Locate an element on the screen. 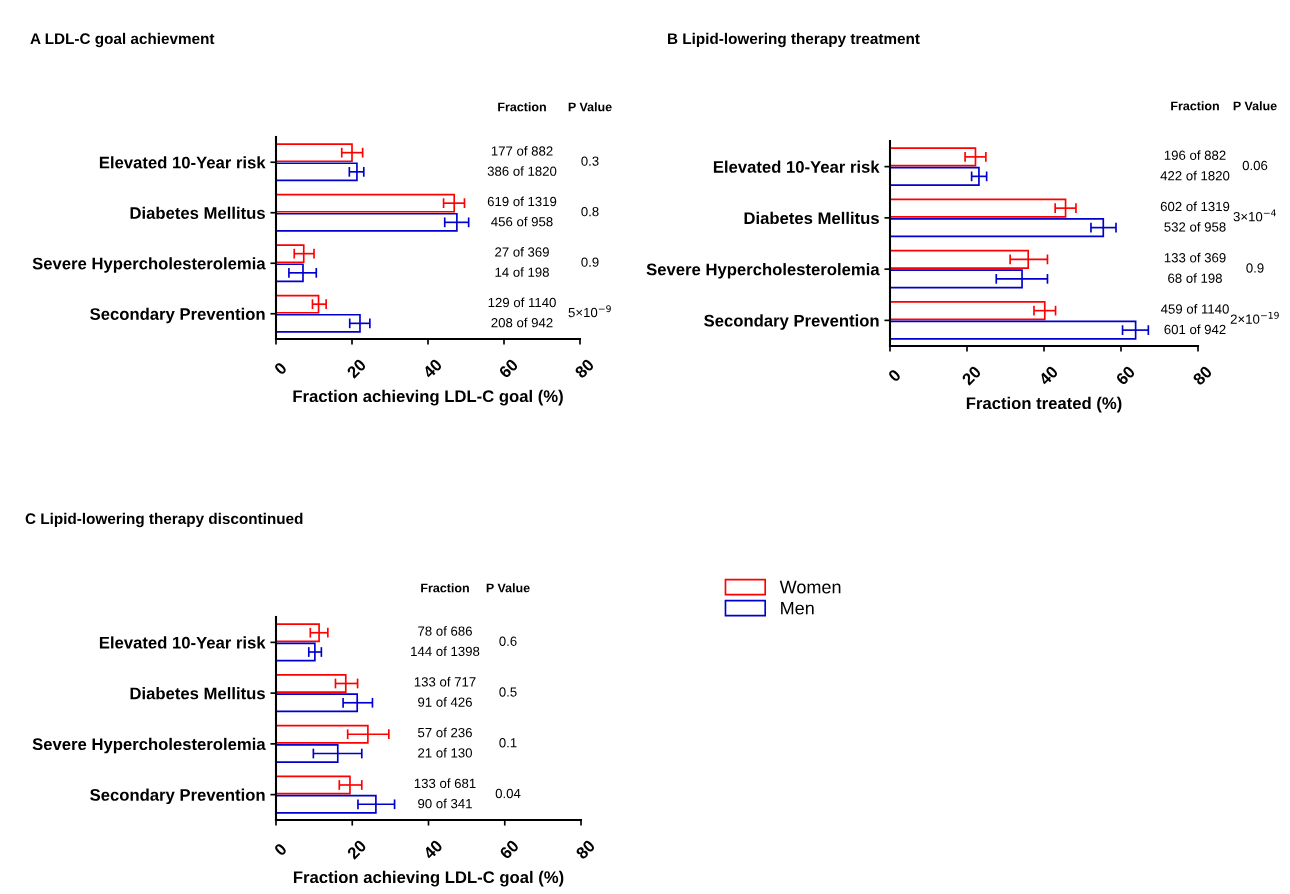  annotation: 91 of 426 is located at coordinates (445, 702).